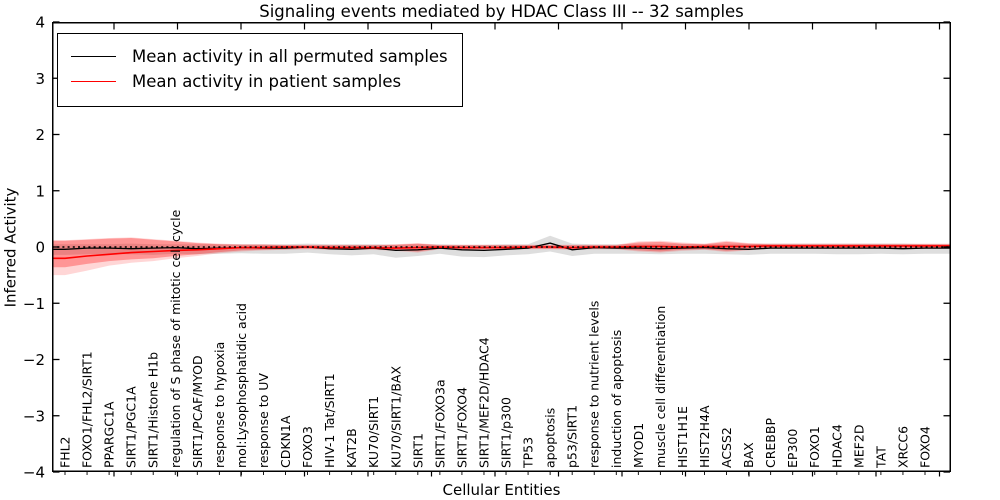  What do you see at coordinates (263, 420) in the screenshot?
I see `x-category-label: response to UV` at bounding box center [263, 420].